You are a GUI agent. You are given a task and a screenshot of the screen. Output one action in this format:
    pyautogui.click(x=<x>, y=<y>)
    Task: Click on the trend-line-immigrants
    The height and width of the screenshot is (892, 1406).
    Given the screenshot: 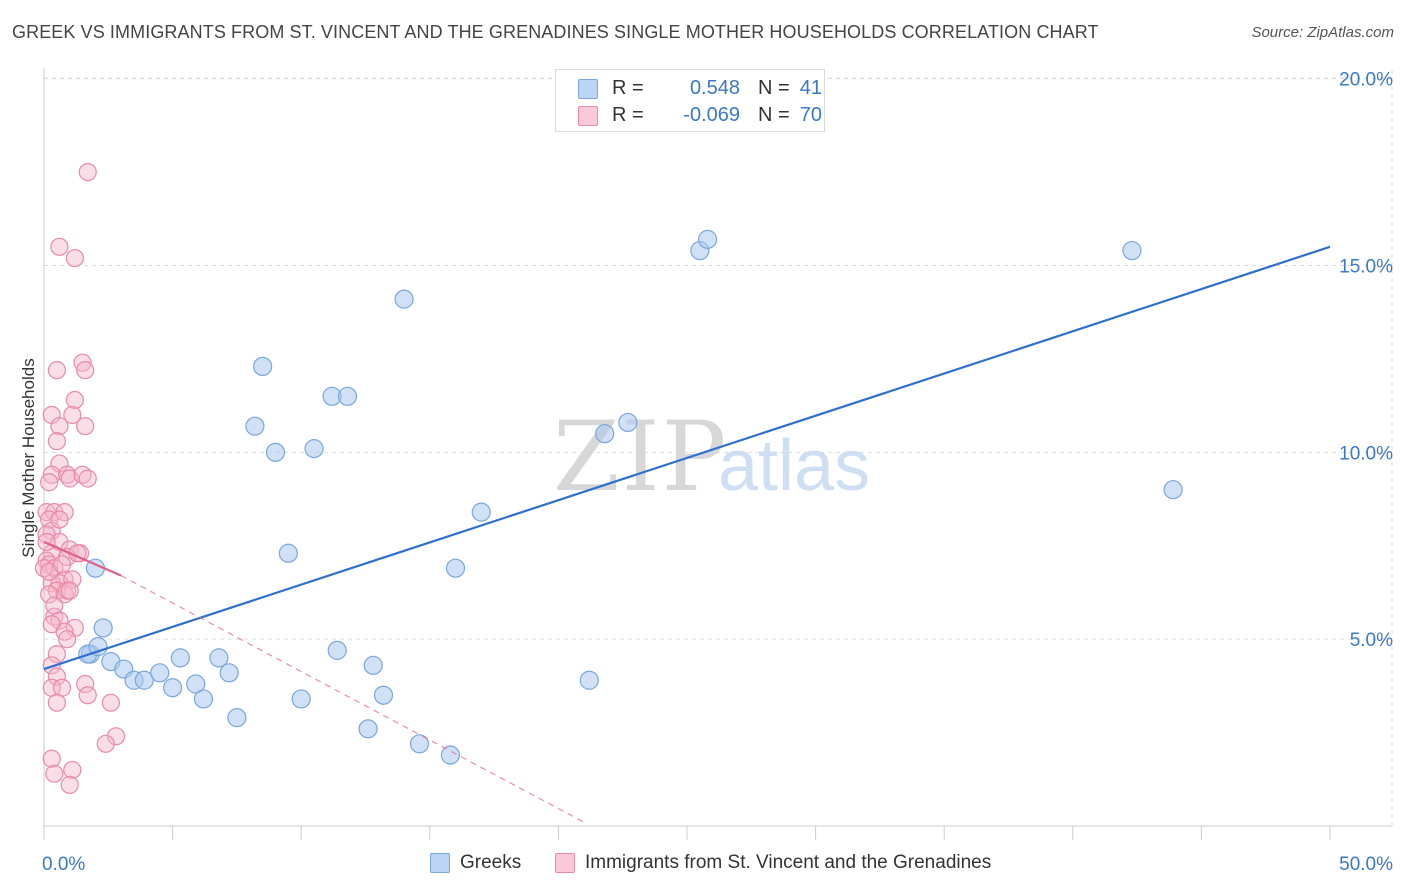 What is the action you would take?
    pyautogui.click(x=82, y=559)
    